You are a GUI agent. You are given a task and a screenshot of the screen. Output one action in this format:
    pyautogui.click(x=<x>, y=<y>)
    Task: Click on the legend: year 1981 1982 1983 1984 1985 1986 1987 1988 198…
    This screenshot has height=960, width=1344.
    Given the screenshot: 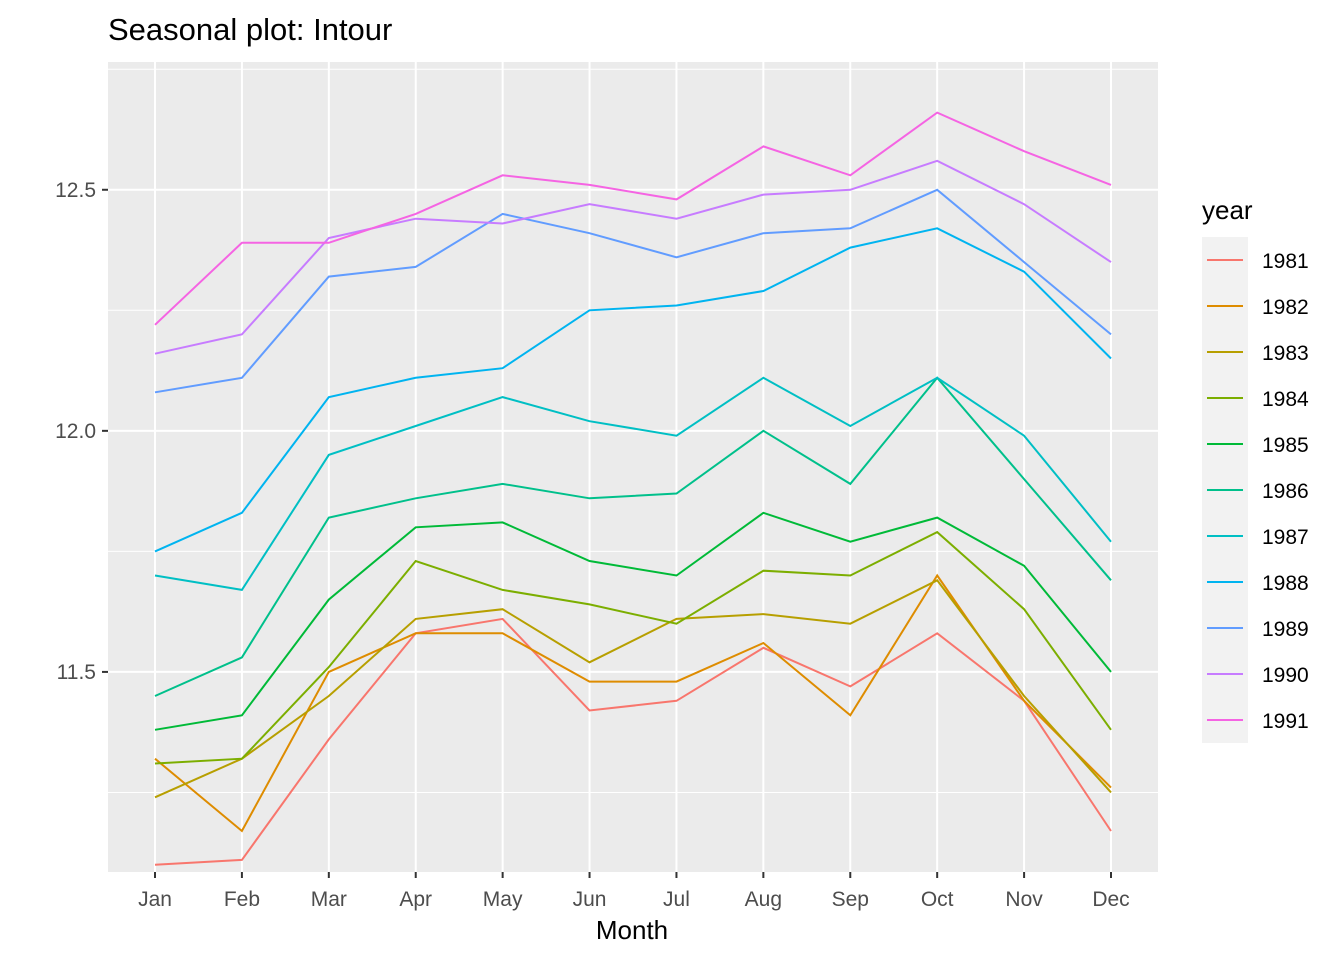 What is the action you would take?
    pyautogui.click(x=1255, y=469)
    